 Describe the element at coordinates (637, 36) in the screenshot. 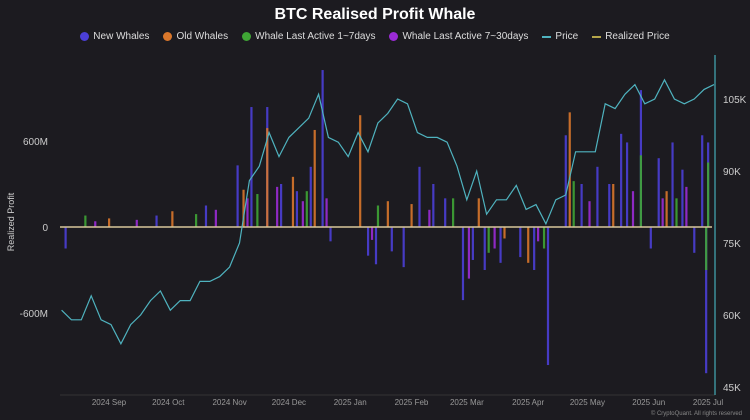

I see `legend-label: Realized Price` at that location.